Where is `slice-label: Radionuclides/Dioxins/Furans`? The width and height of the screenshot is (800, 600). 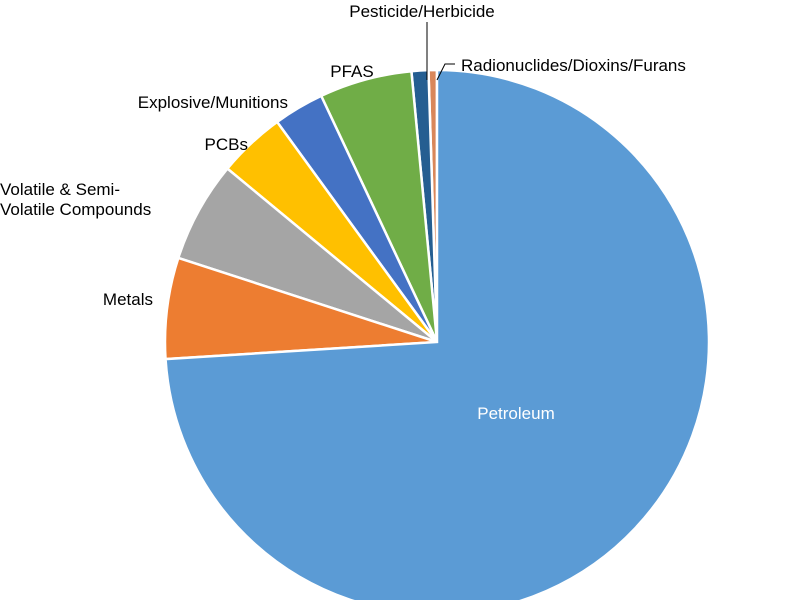
slice-label: Radionuclides/Dioxins/Furans is located at coordinates (573, 65).